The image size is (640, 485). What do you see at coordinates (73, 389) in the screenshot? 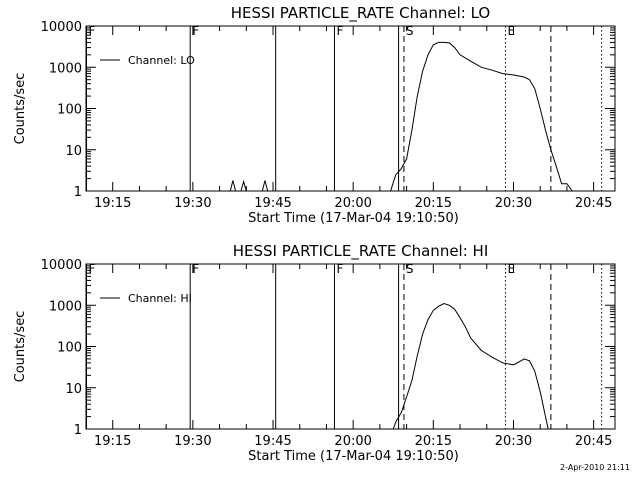
I see `chart-2-ytick-label: 10` at bounding box center [73, 389].